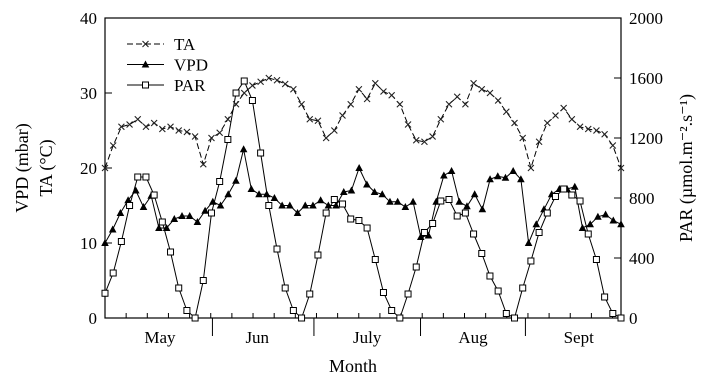  What do you see at coordinates (145, 64) in the screenshot?
I see `legend-marker-vpd` at bounding box center [145, 64].